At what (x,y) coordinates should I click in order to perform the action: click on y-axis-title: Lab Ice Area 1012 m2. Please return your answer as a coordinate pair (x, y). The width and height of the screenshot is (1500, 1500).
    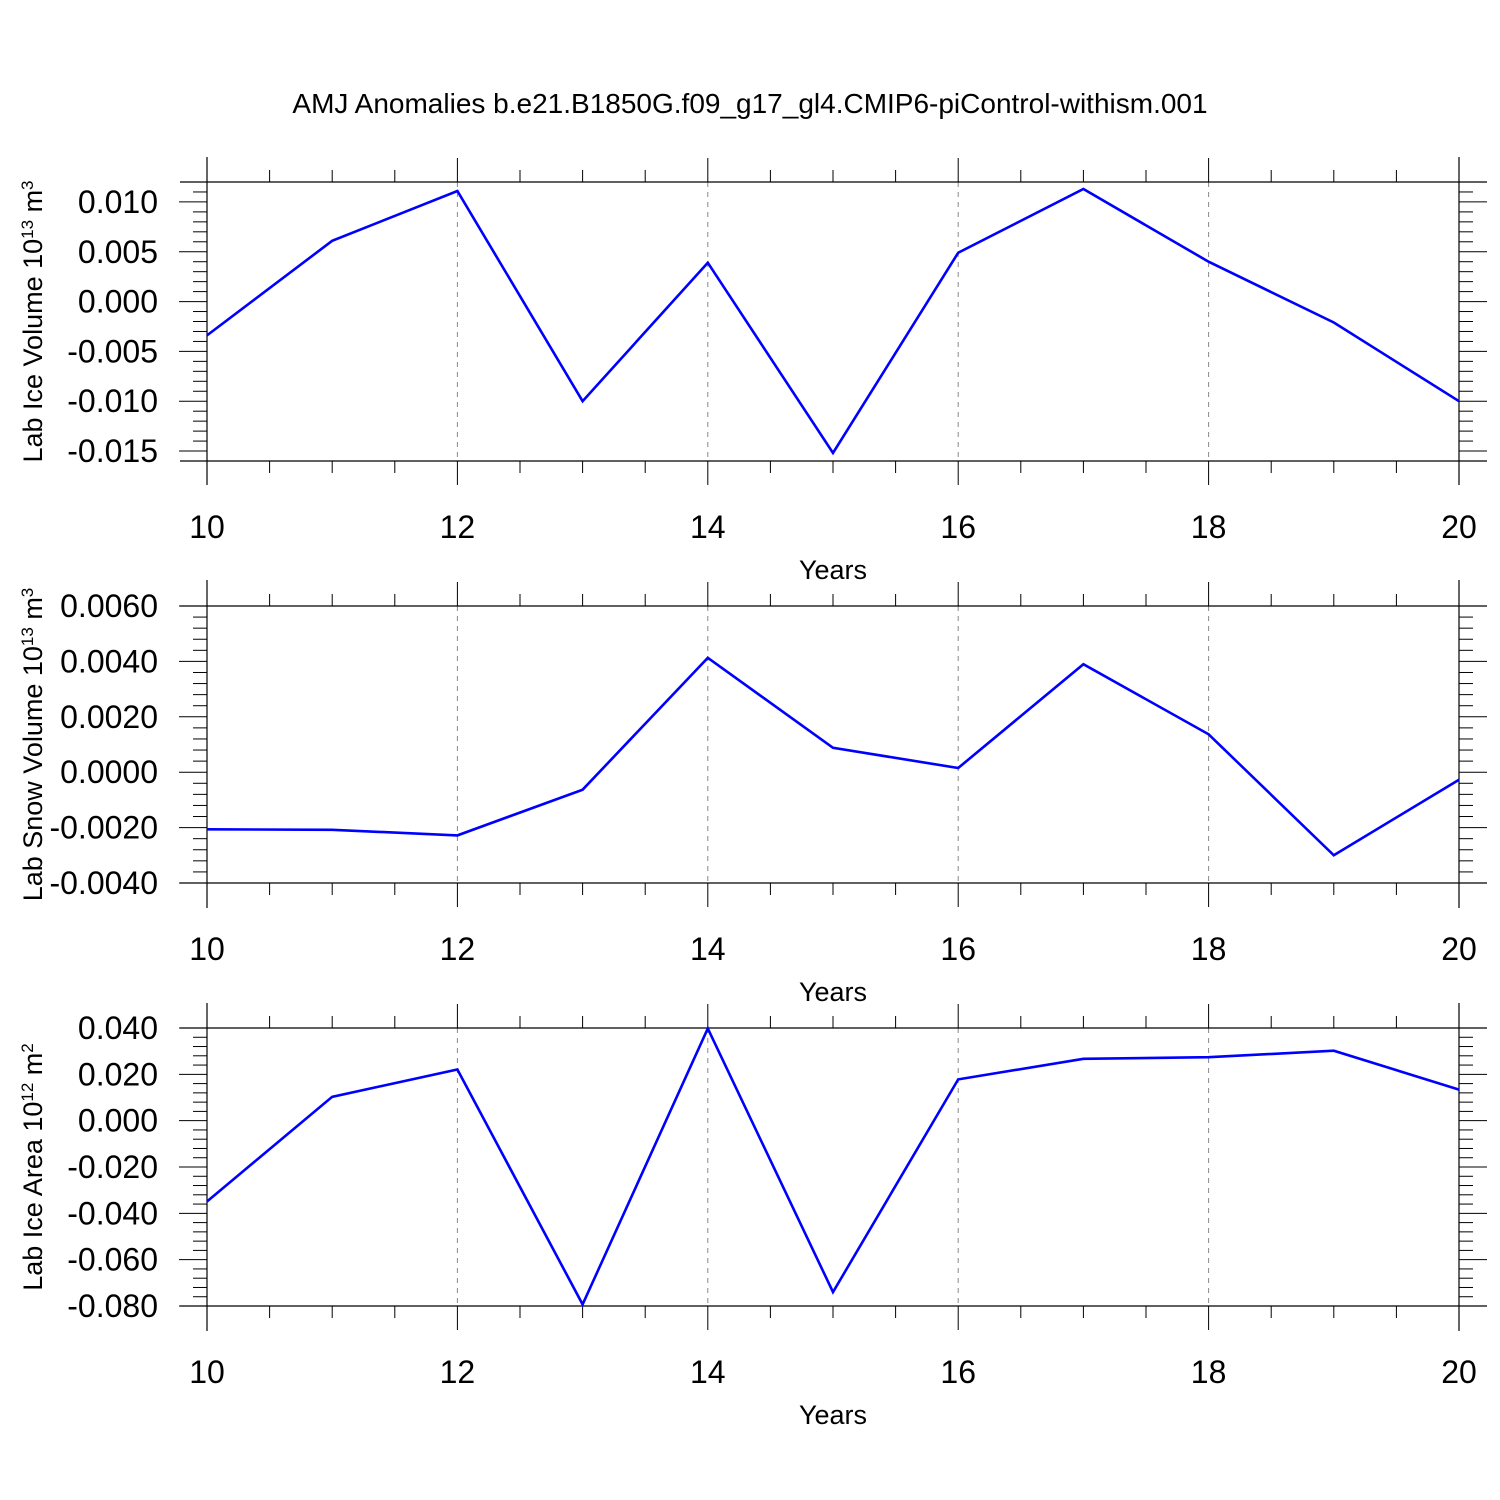
    Looking at the image, I should click on (33, 1167).